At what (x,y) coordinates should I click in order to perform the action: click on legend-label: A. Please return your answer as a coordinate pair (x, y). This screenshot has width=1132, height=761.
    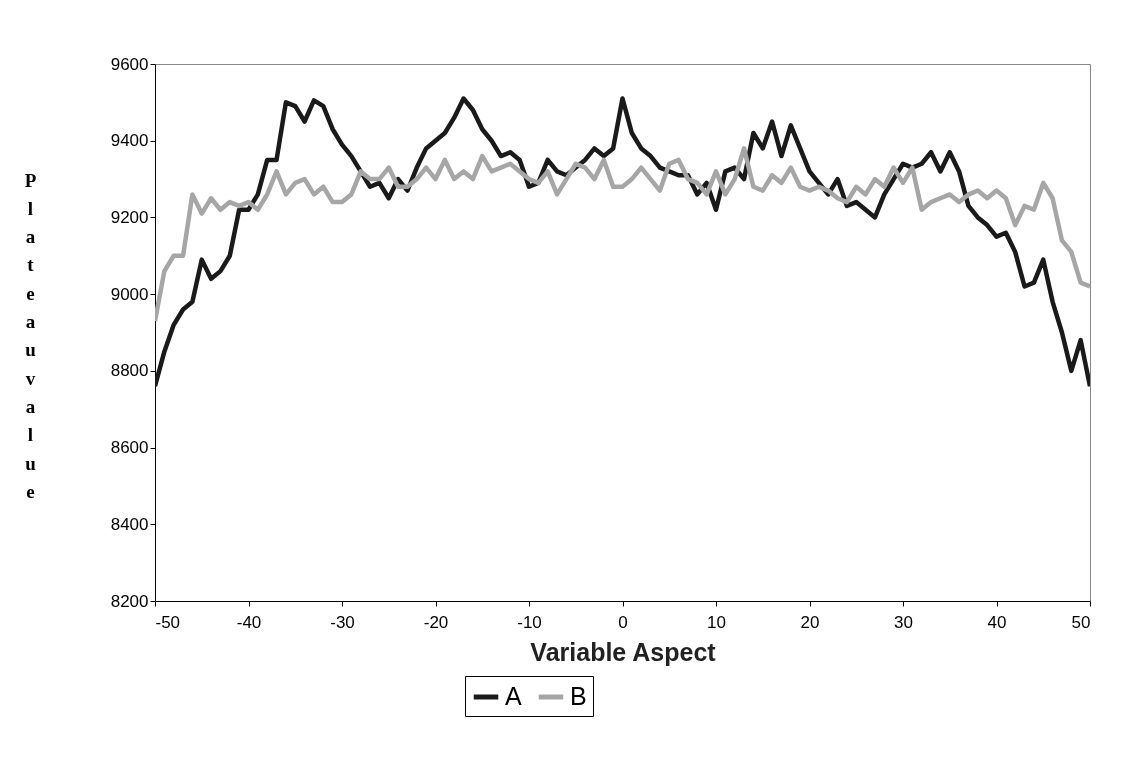
    Looking at the image, I should click on (513, 696).